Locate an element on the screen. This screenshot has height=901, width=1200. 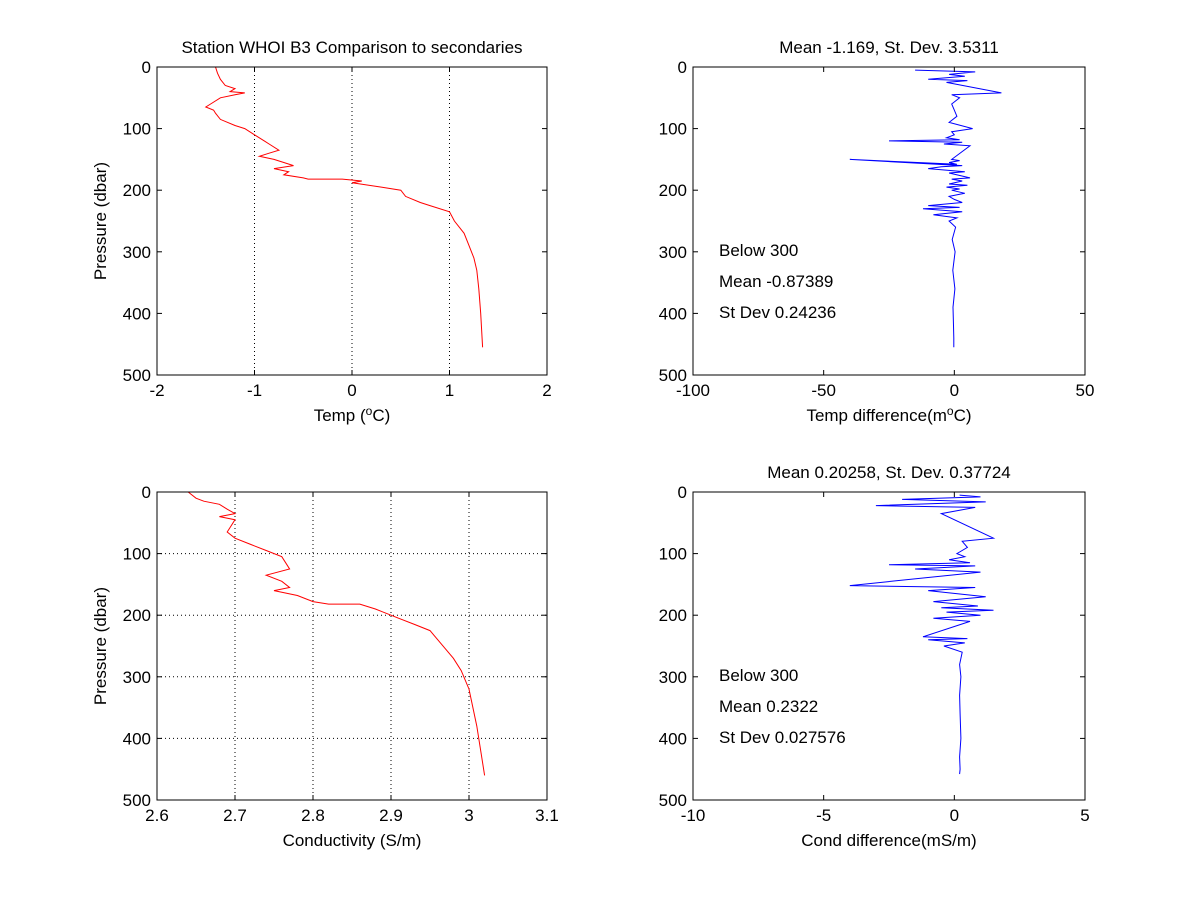
x-tick-label: -50 is located at coordinates (823, 390).